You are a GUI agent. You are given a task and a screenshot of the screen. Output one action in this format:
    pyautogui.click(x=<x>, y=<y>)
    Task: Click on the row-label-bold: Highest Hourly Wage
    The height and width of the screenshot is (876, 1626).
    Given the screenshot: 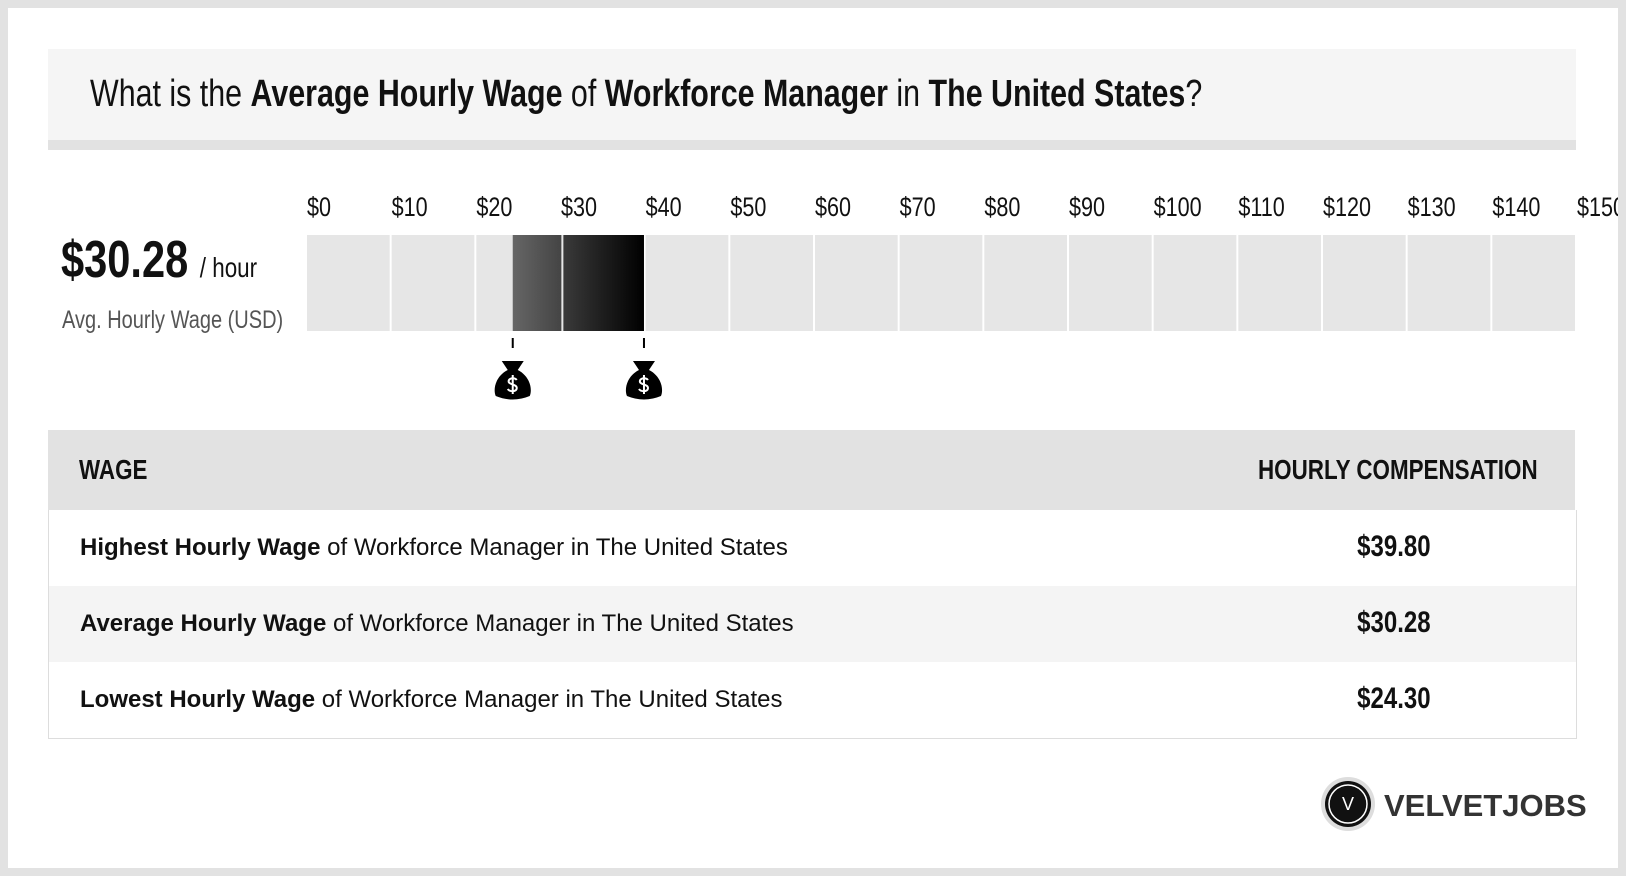 What is the action you would take?
    pyautogui.click(x=200, y=547)
    